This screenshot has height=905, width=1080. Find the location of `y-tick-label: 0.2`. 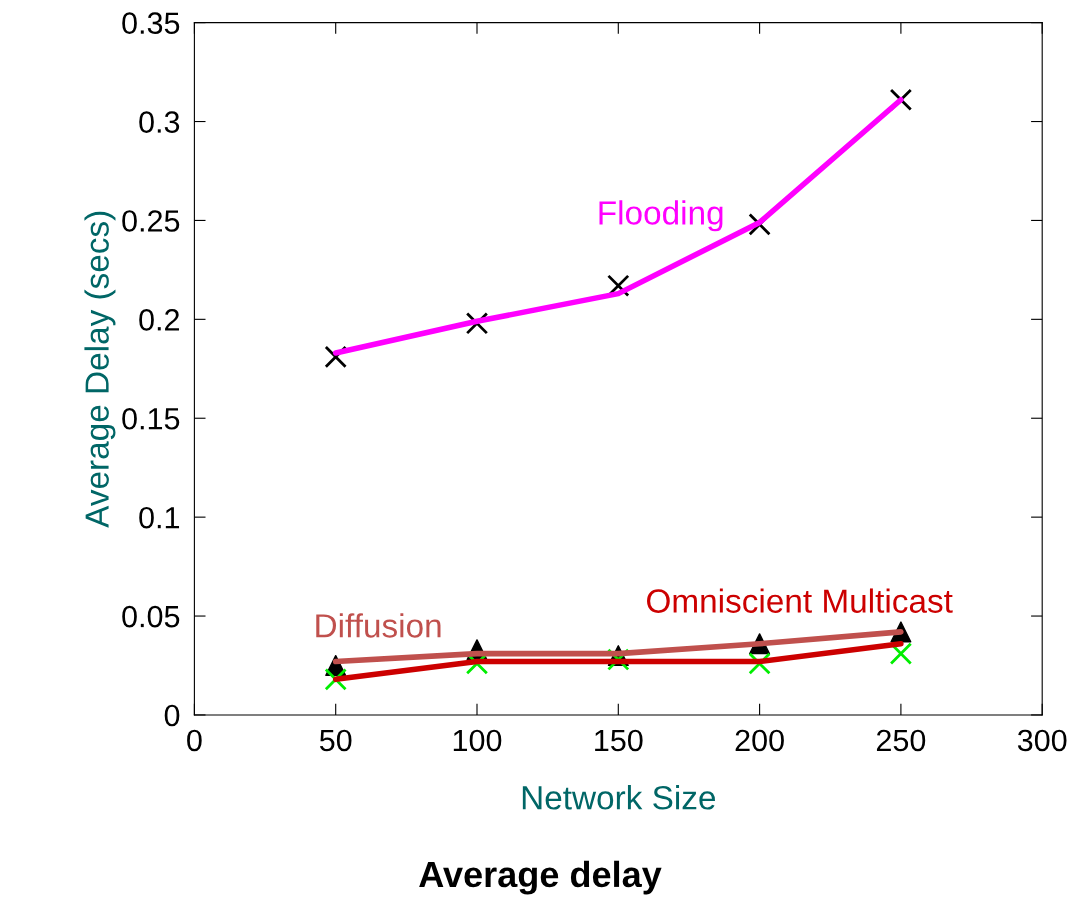

y-tick-label: 0.2 is located at coordinates (159, 320).